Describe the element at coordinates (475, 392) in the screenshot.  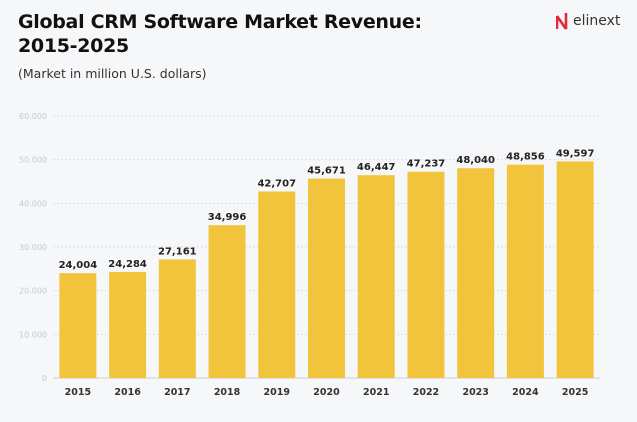
I see `x-tick-label-2023: 2023` at that location.